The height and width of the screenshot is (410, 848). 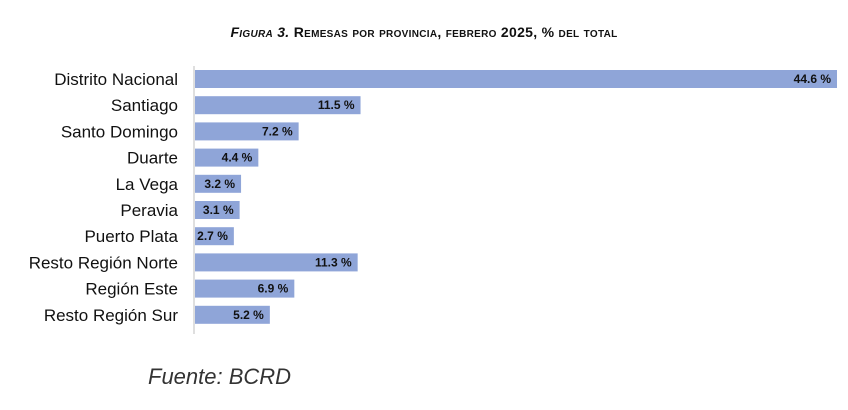 I want to click on data-label: 2.7 %, so click(x=212, y=236).